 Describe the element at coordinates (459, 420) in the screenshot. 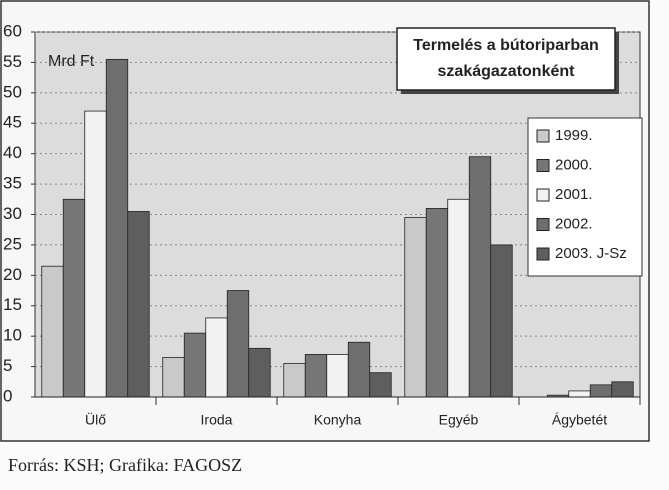

I see `x-tick-label: Egyéb` at that location.